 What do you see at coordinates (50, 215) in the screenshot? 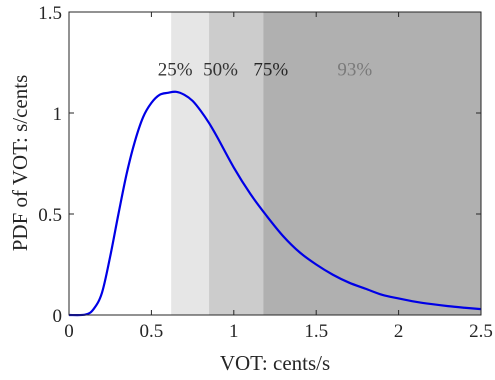
I see `y-tick-label: 0.5` at bounding box center [50, 215].